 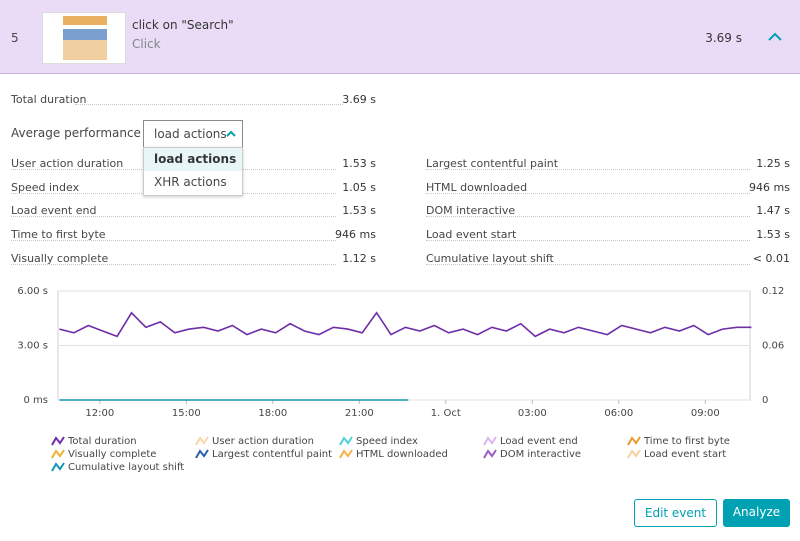 I want to click on metric-label: User action duration, so click(x=67, y=163).